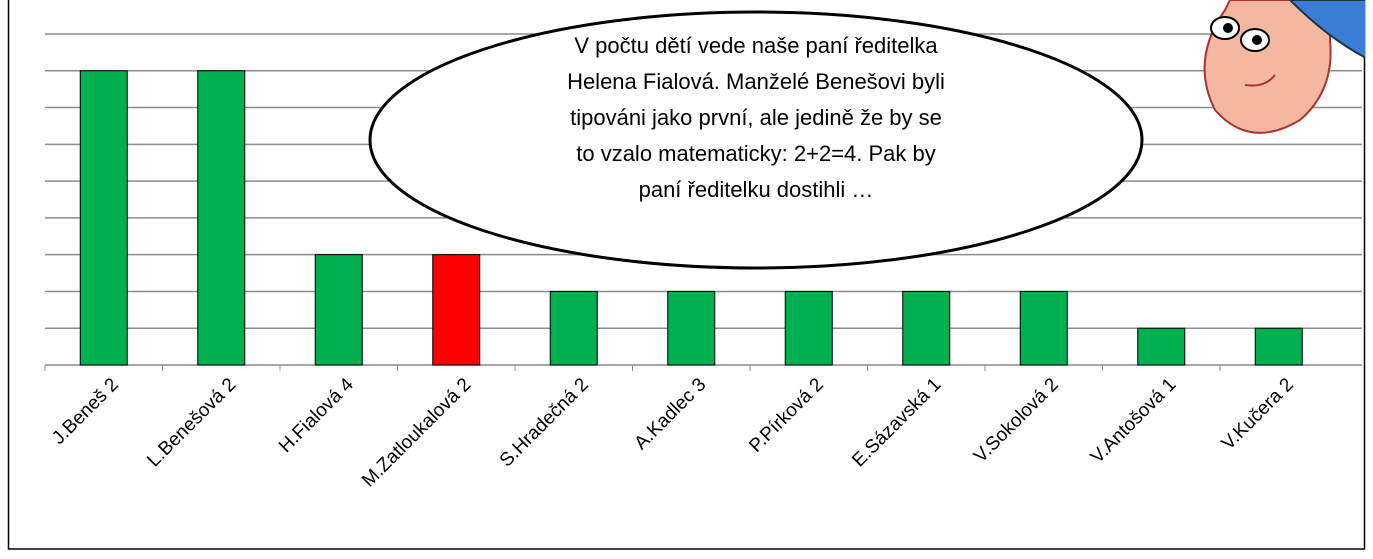 The image size is (1373, 559). What do you see at coordinates (756, 153) in the screenshot?
I see `annotation-line: to vzalo matematicky: 2+2=4. Pak by` at bounding box center [756, 153].